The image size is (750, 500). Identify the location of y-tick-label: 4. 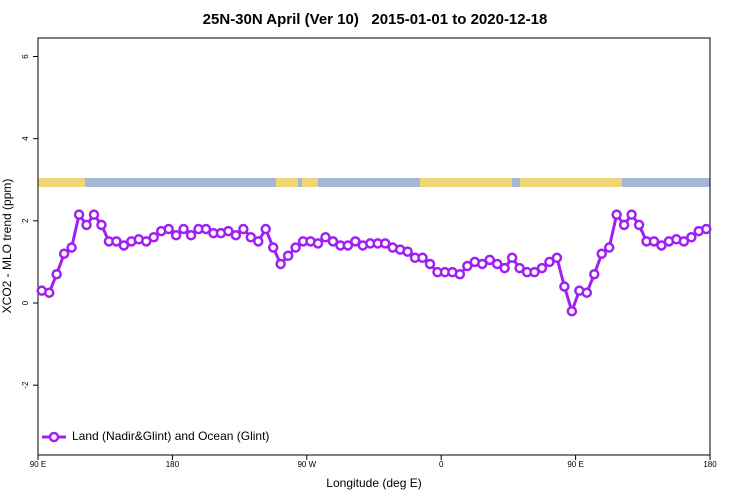
(25, 138).